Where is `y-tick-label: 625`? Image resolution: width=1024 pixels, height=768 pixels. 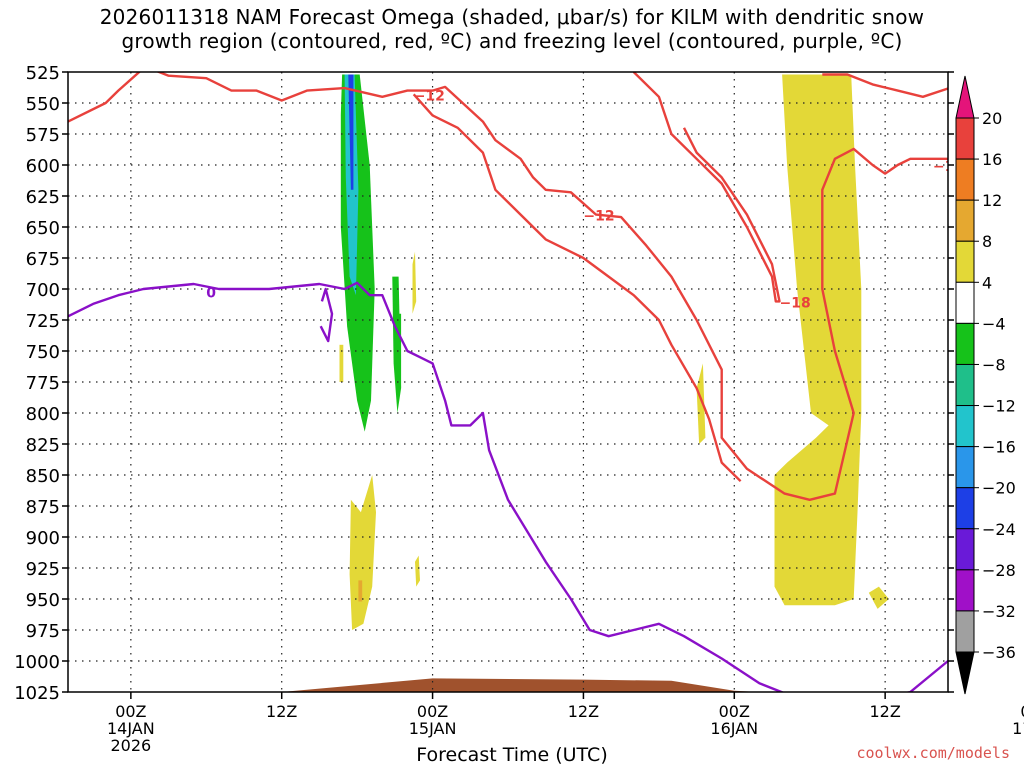 y-tick-label: 625 is located at coordinates (43, 197).